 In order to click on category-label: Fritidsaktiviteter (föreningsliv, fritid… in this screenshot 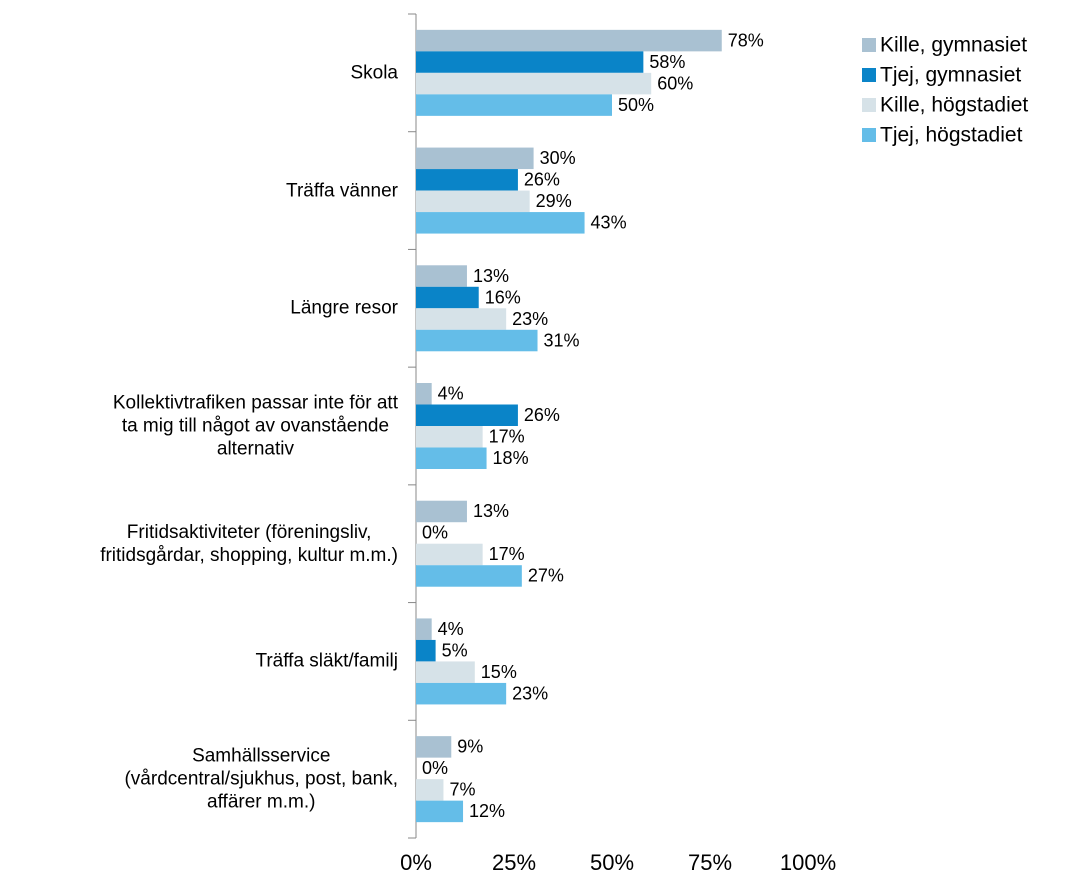, I will do `click(249, 543)`.